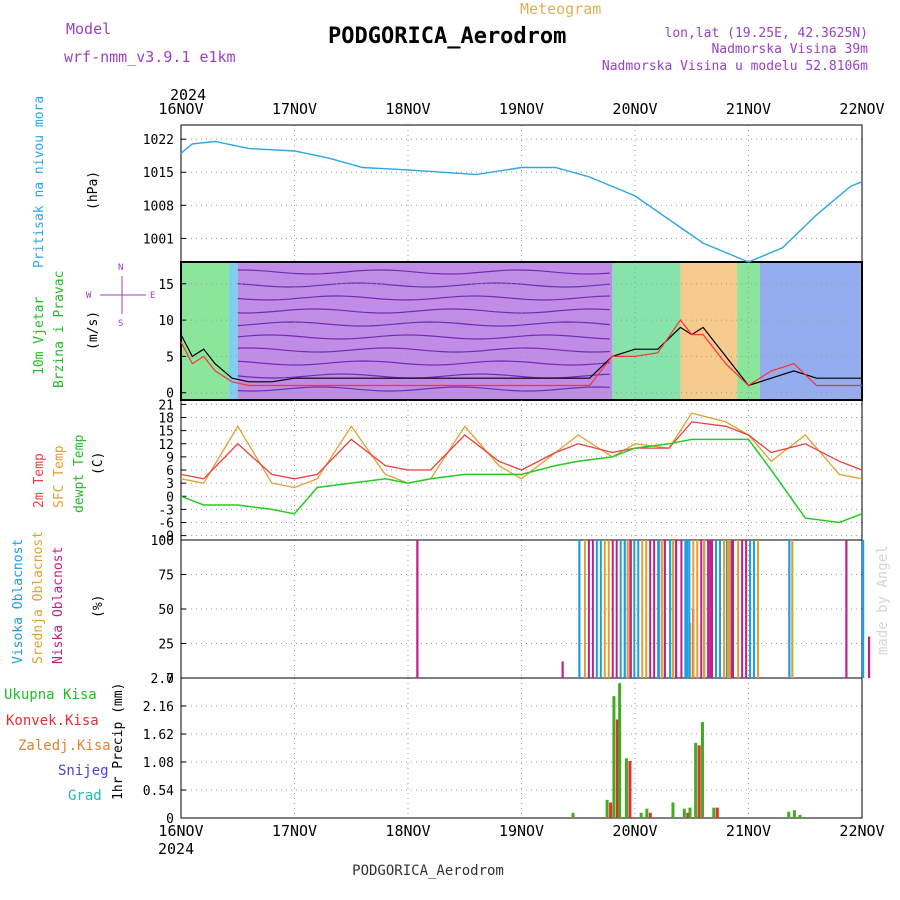 This screenshot has height=900, width=900. What do you see at coordinates (883, 600) in the screenshot?
I see `watermark: made by Angel` at bounding box center [883, 600].